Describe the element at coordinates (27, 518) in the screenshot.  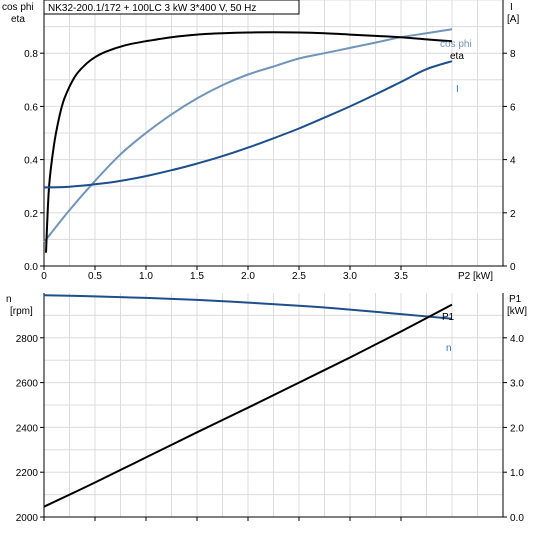
I see `bottom-left-y-tick-label: 2000` at that location.